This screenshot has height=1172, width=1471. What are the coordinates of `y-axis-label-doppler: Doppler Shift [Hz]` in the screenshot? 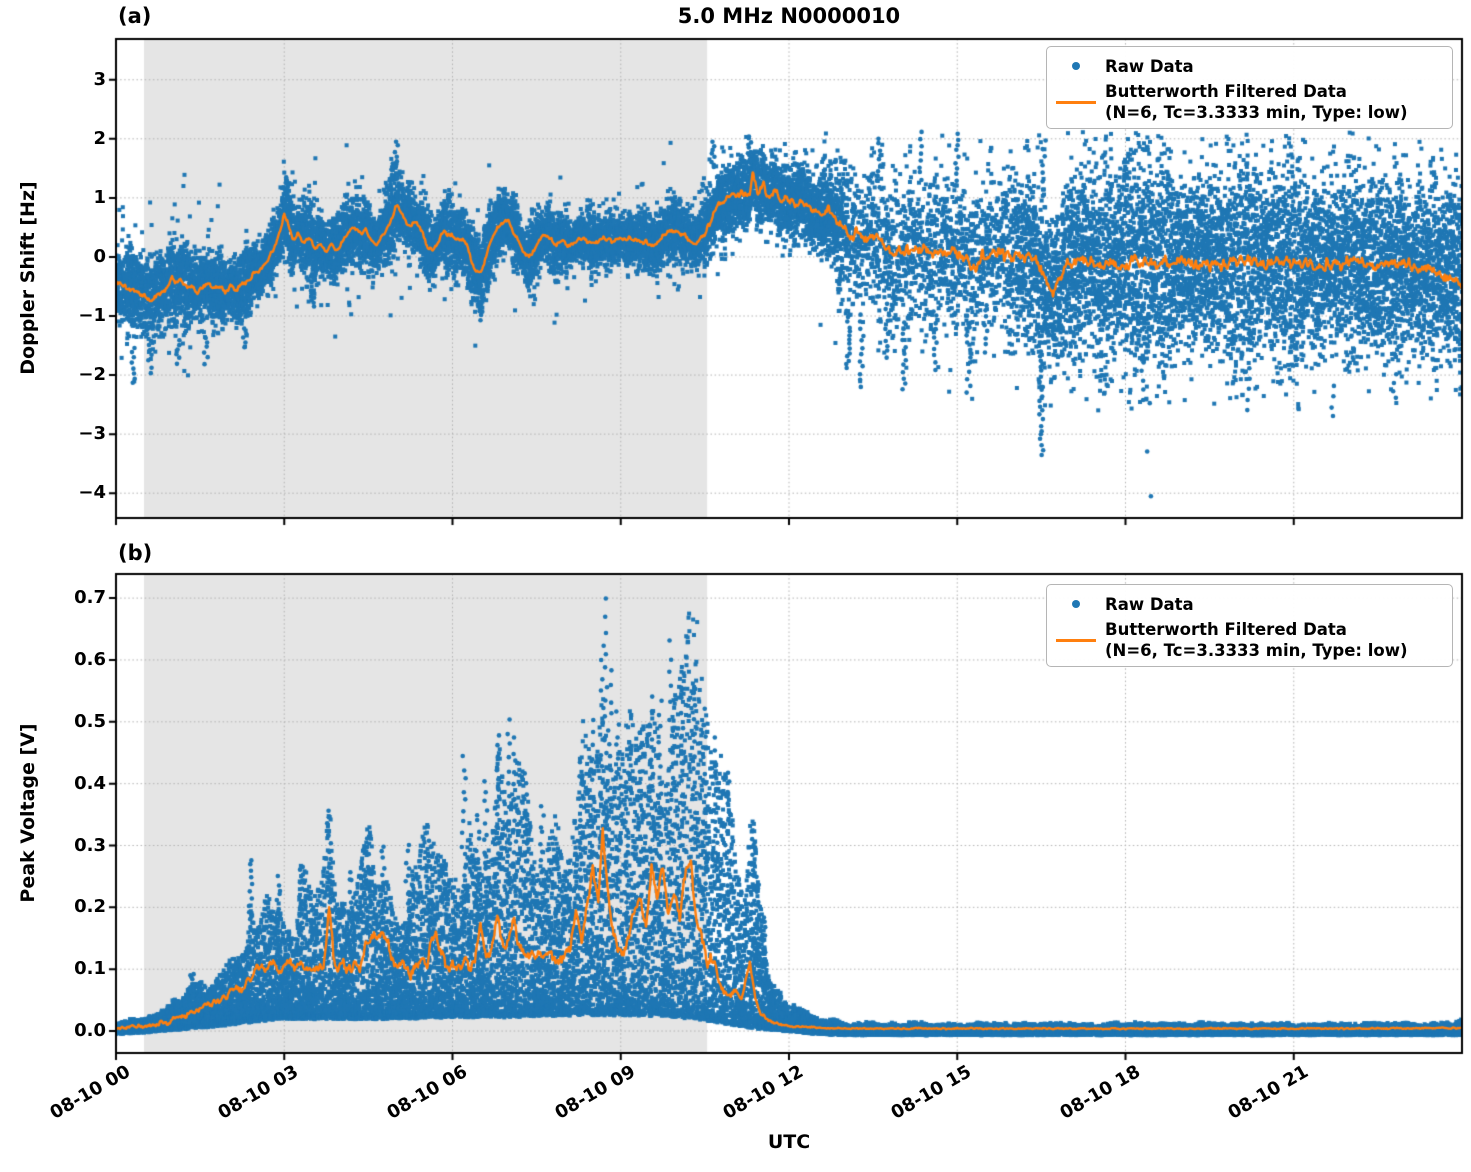 It's located at (28, 278).